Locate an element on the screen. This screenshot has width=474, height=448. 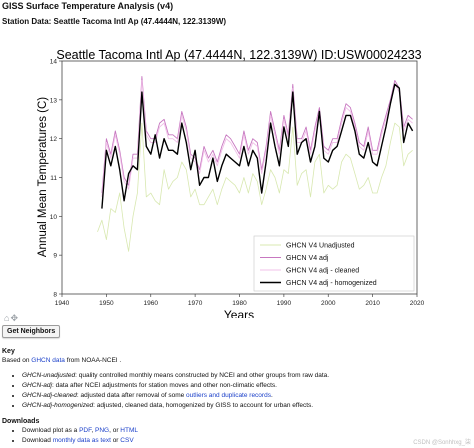
x-tick-label: 1960 is located at coordinates (151, 303).